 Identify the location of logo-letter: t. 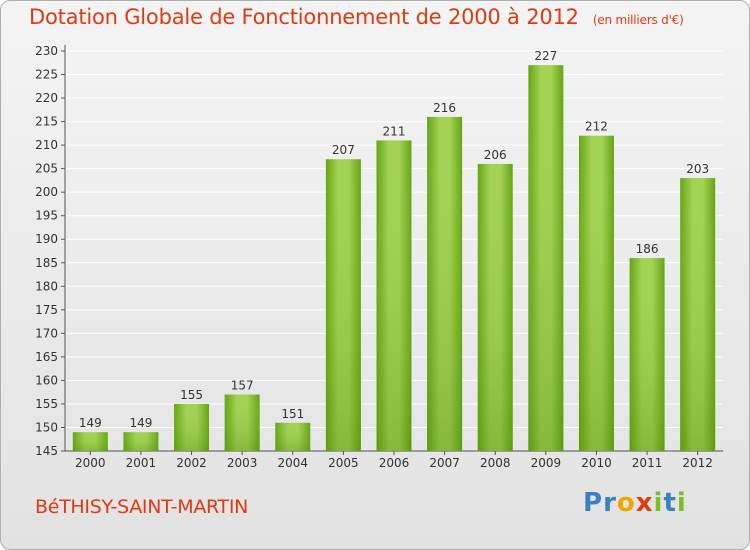
(670, 503).